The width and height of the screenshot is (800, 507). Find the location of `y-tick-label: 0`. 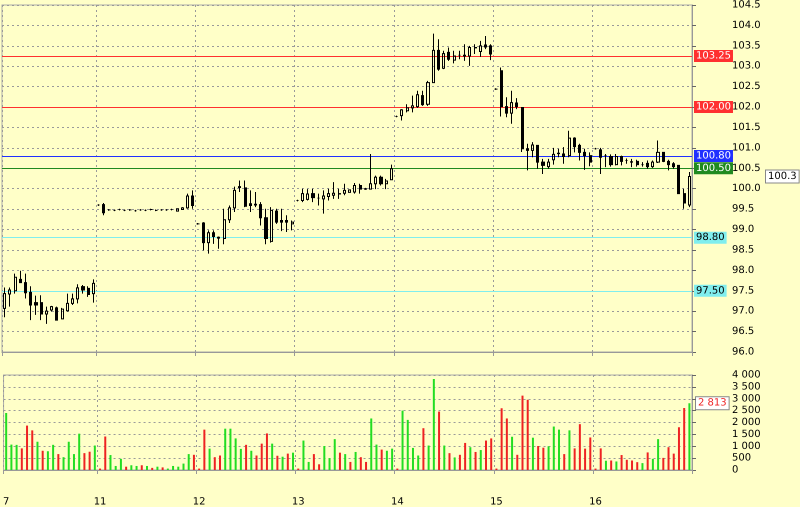

y-tick-label: 0 is located at coordinates (735, 470).